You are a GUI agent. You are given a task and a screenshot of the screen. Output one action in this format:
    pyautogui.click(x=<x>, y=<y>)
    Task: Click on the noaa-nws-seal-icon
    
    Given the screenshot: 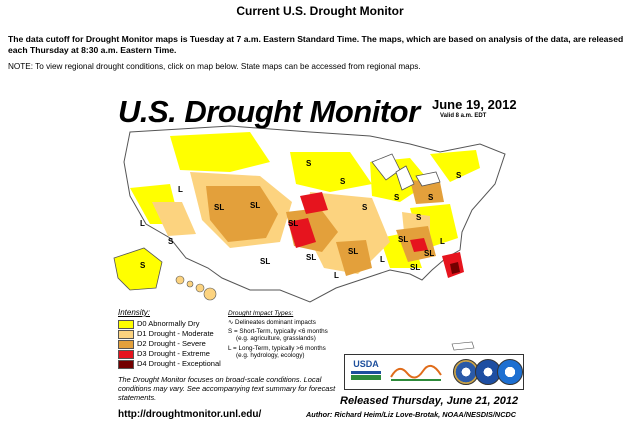 What is the action you would take?
    pyautogui.click(x=488, y=372)
    